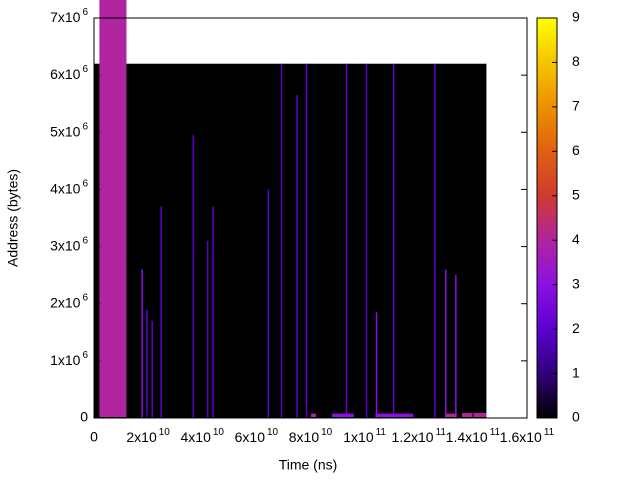 This screenshot has width=640, height=480. What do you see at coordinates (311, 436) in the screenshot?
I see `x-tick-label: 8x10 10` at bounding box center [311, 436].